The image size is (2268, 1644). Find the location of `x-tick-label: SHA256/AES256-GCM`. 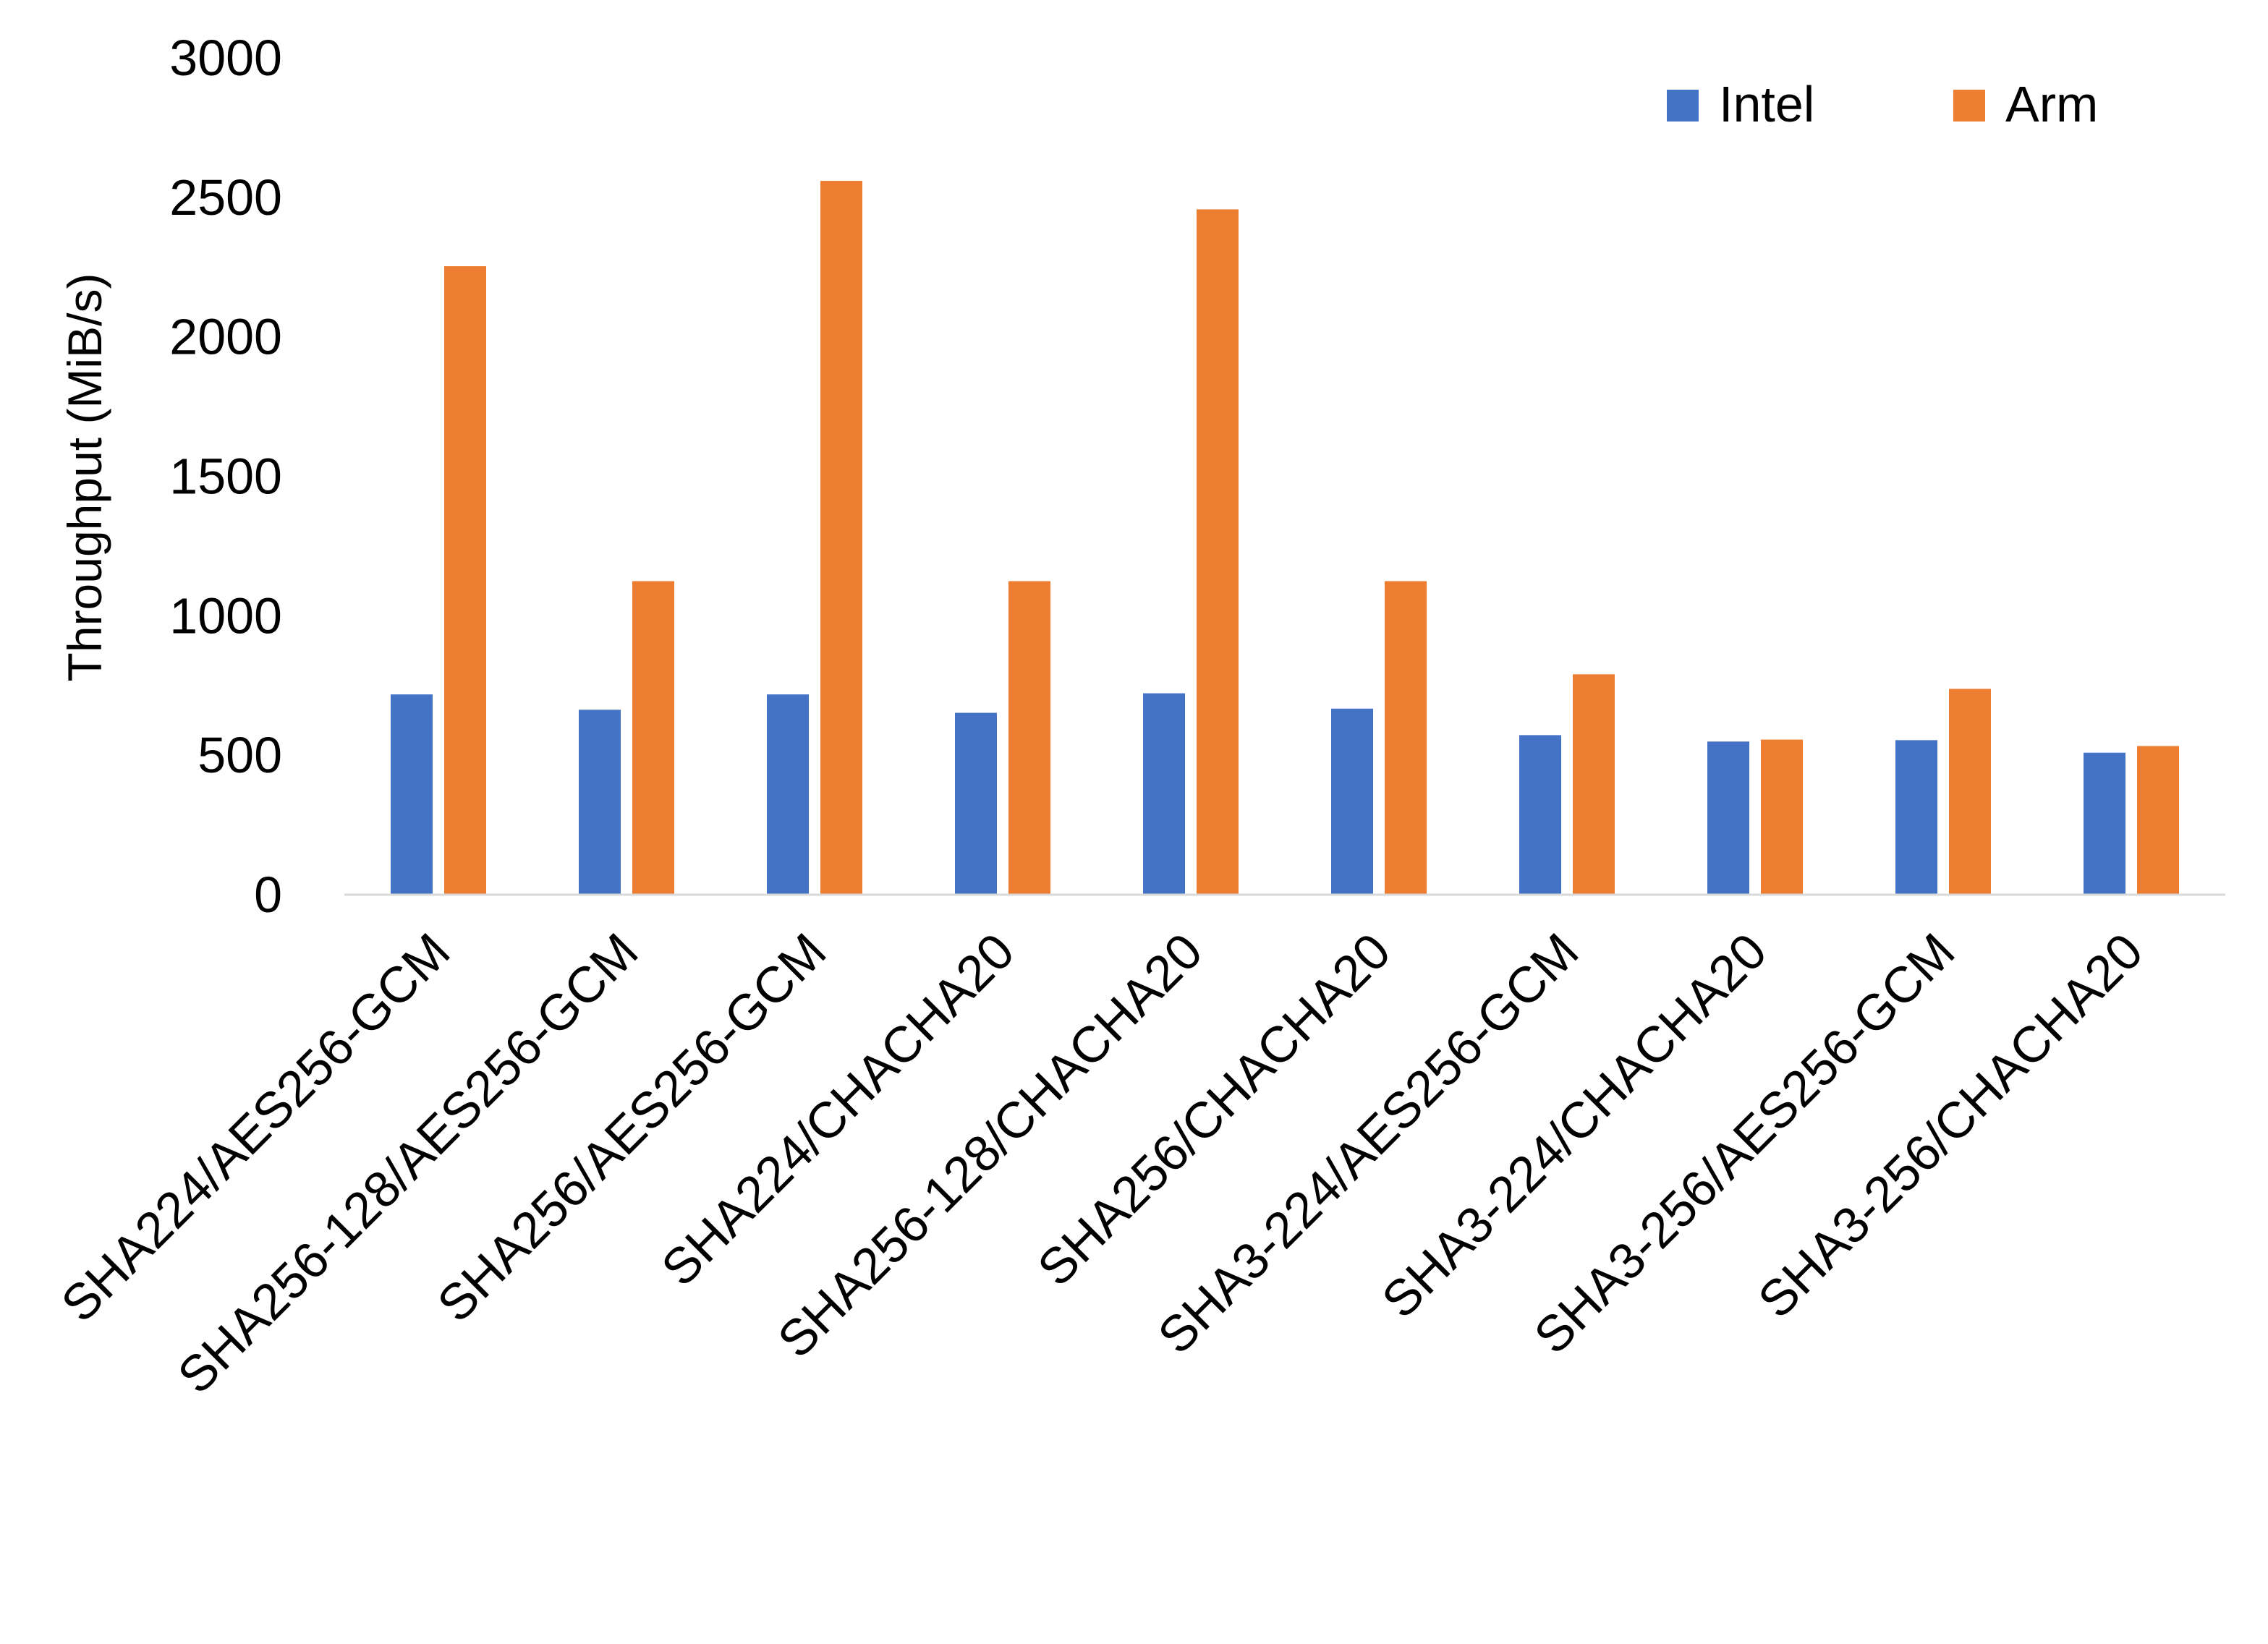

x-tick-label: SHA256/AES256-GCM is located at coordinates (632, 1127).